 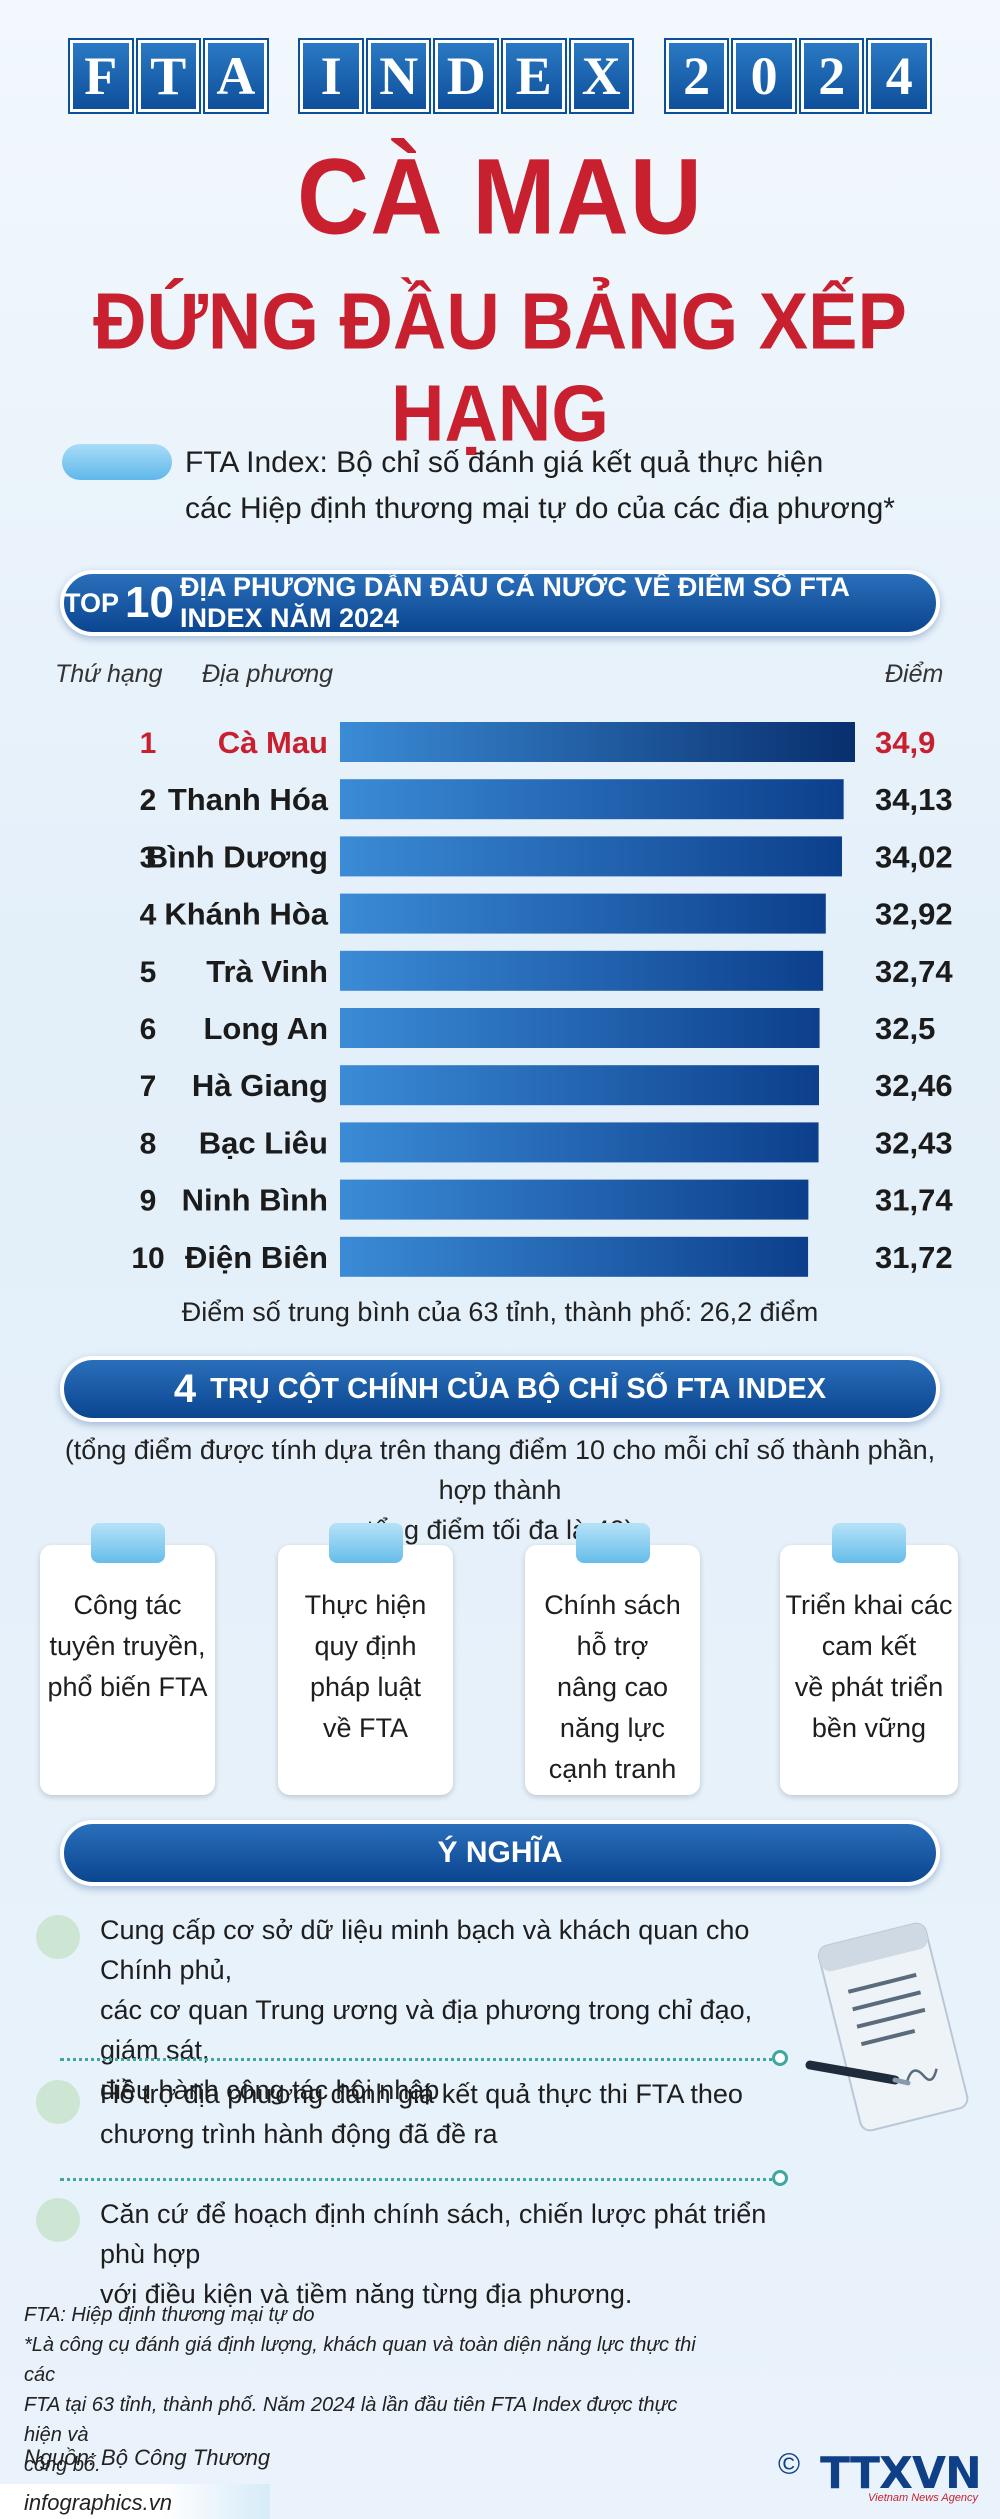 What do you see at coordinates (914, 914) in the screenshot?
I see `score-label: 32,92` at bounding box center [914, 914].